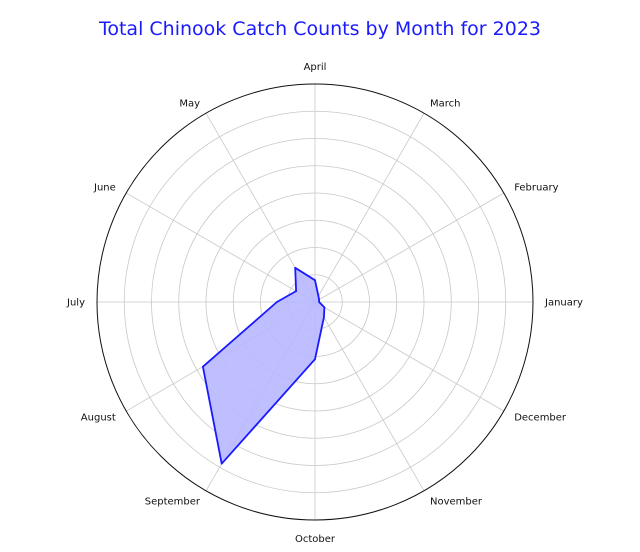 This screenshot has height=552, width=640. Describe the element at coordinates (203, 366) in the screenshot. I see `data-point-august` at that location.